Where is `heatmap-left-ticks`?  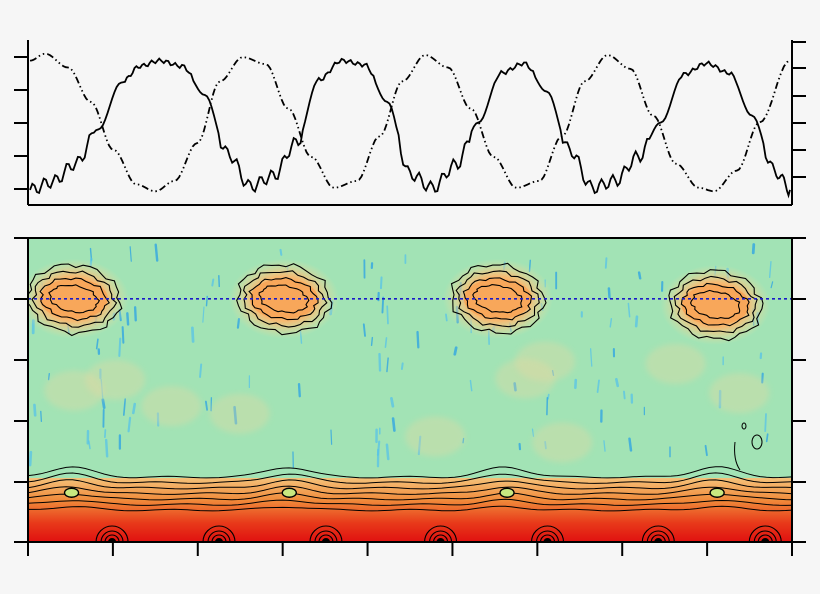 heatmap-left-ticks is located at coordinates (21, 390).